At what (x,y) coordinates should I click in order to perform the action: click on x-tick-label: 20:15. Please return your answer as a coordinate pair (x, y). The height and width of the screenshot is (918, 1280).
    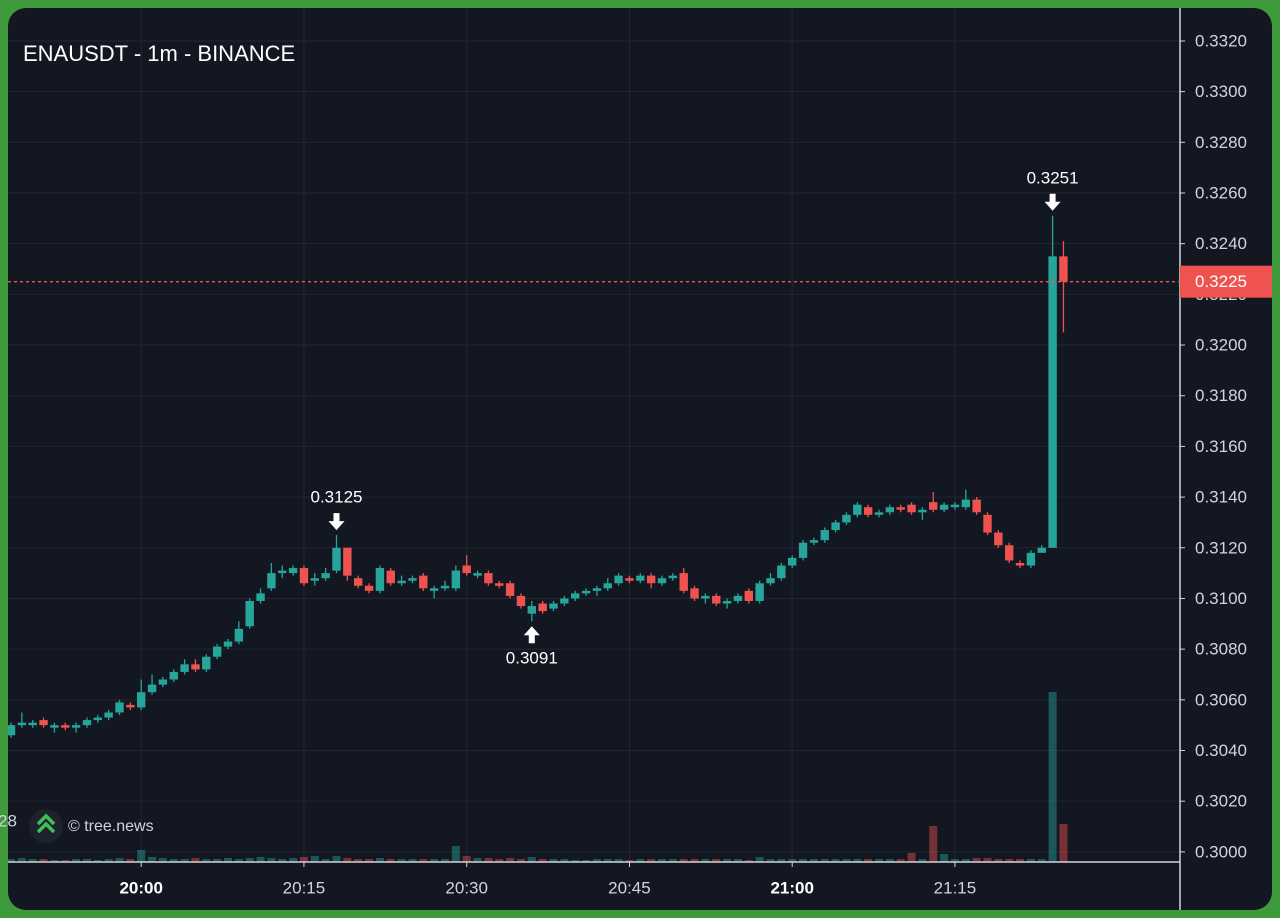
    Looking at the image, I should click on (304, 887).